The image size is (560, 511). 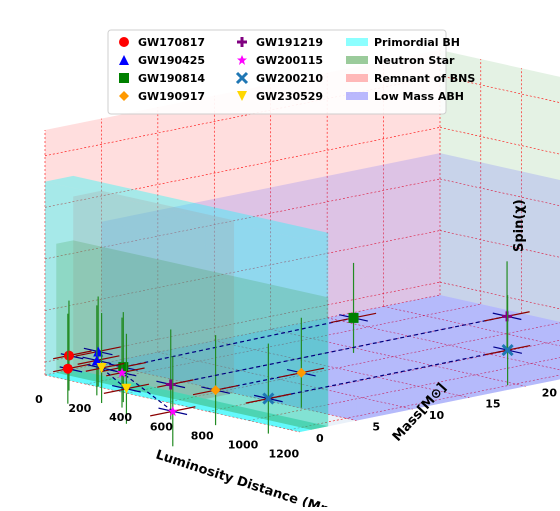 I want to click on x-tick-label: 1200, so click(x=283, y=454).